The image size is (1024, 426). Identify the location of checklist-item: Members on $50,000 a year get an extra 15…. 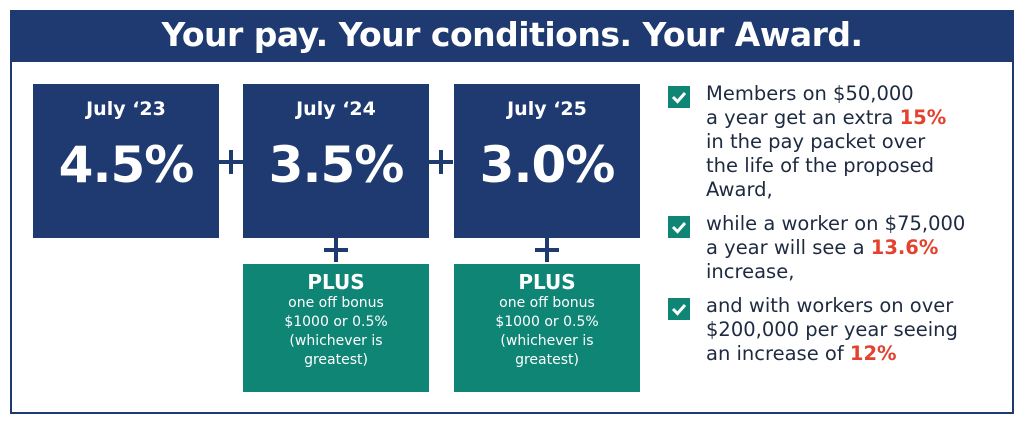
(838, 142).